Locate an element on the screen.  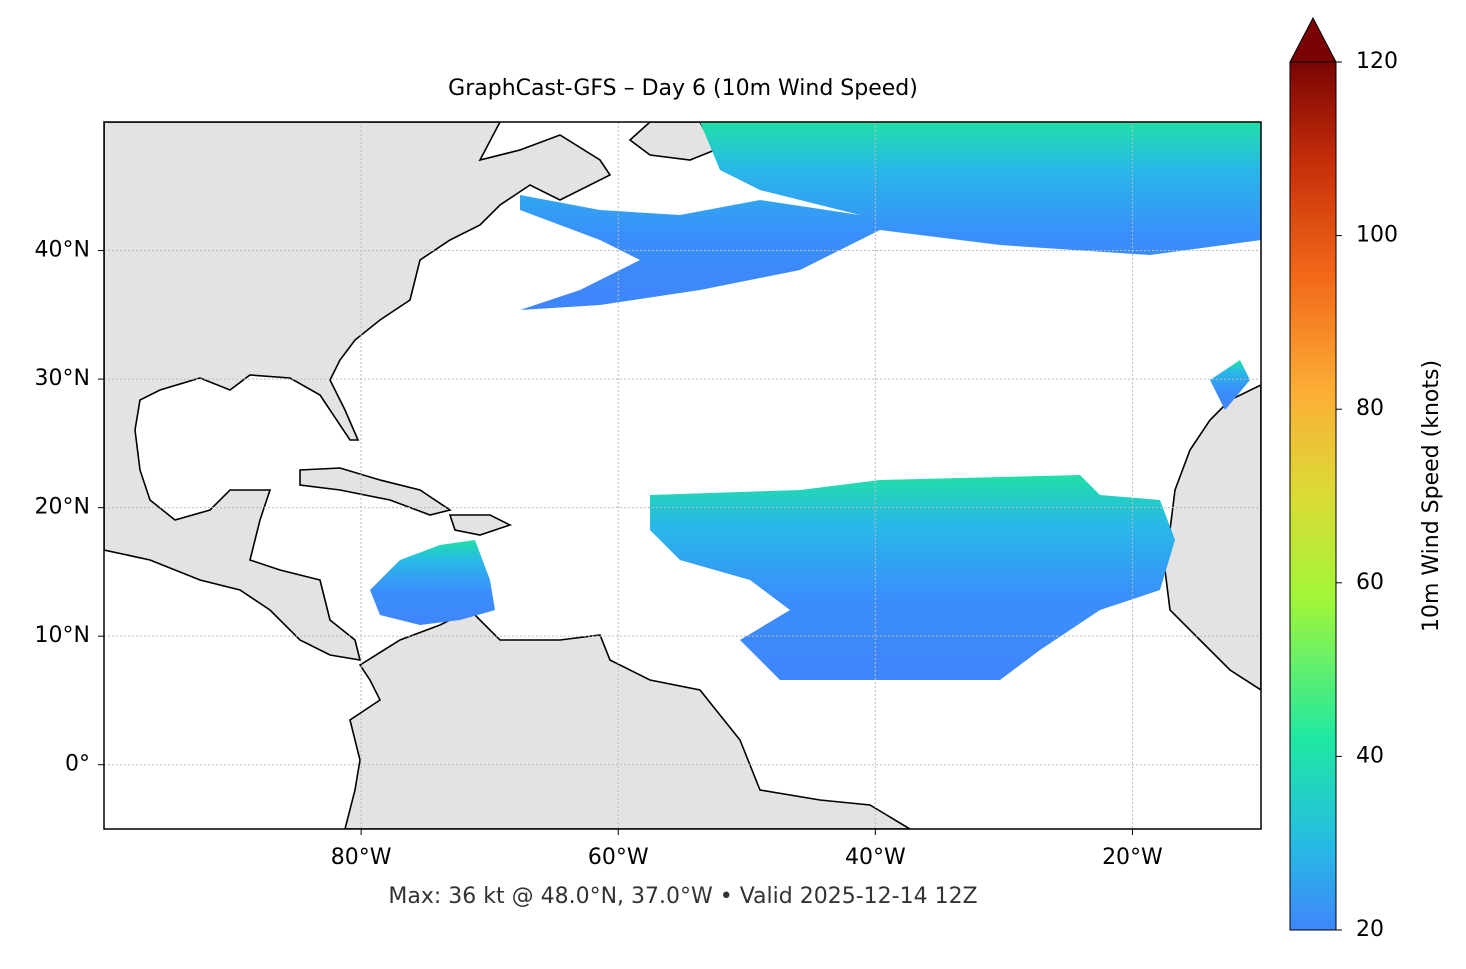
title: GraphCast-GFS – Day 6 (10m Wind Speed) is located at coordinates (683, 88).